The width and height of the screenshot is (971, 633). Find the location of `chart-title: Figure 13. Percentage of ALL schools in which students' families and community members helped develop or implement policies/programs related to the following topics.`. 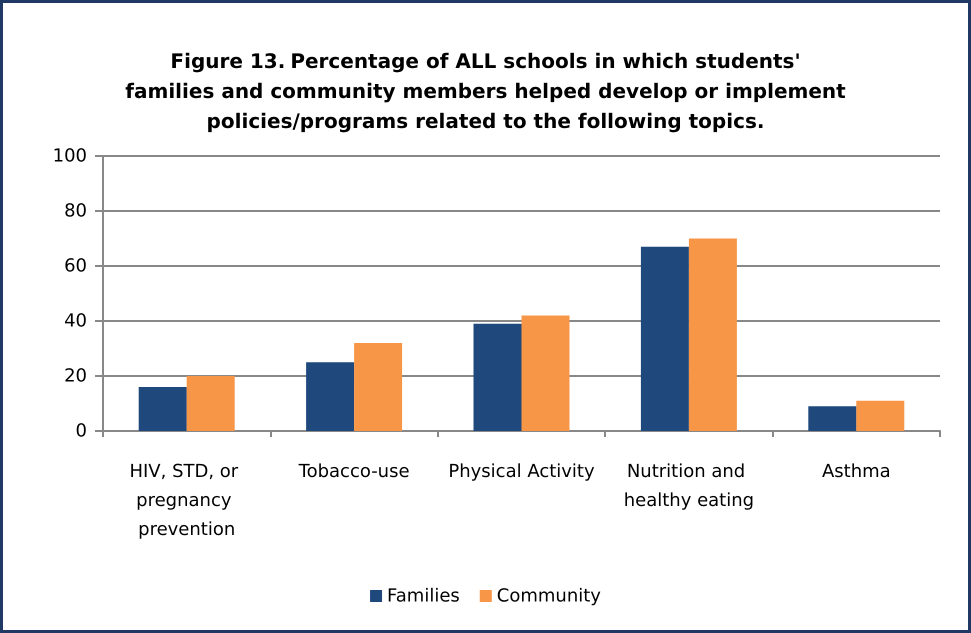

chart-title: Figure 13. Percentage of ALL schools in which students' families and community members helped develop or implement policies/programs related to the following topics. is located at coordinates (485, 91).